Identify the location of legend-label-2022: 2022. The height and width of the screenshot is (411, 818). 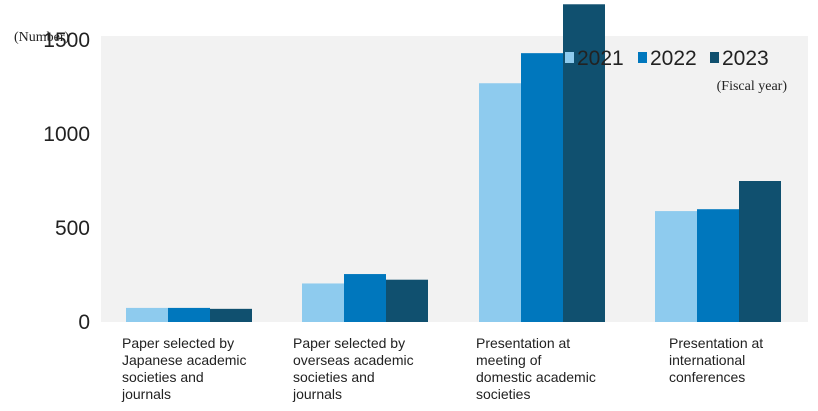
(673, 58).